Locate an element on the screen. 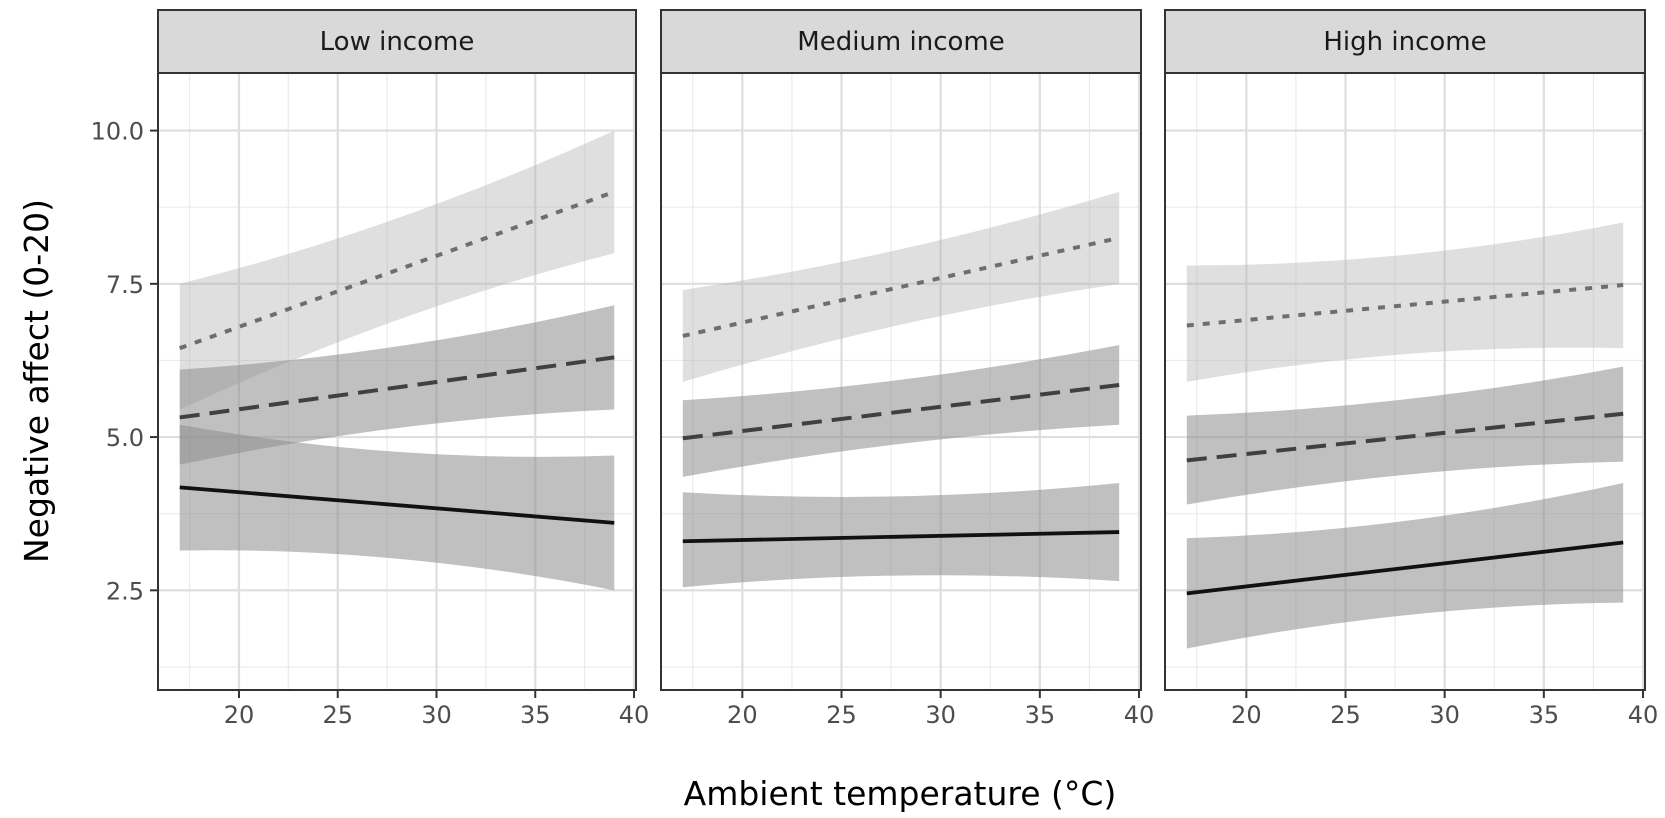 Image resolution: width=1665 pixels, height=818 pixels. confidence-band-dashed is located at coordinates (397, 385).